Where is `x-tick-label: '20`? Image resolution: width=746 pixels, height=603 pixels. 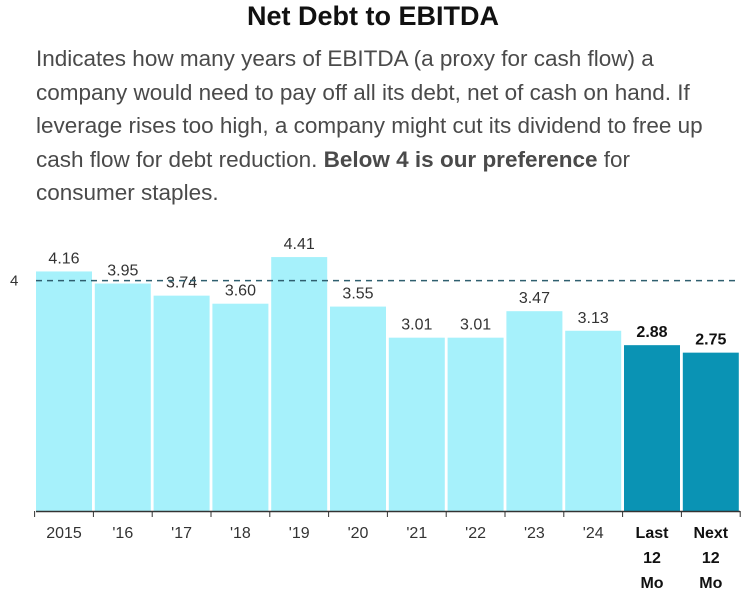 x-tick-label: '20 is located at coordinates (358, 533).